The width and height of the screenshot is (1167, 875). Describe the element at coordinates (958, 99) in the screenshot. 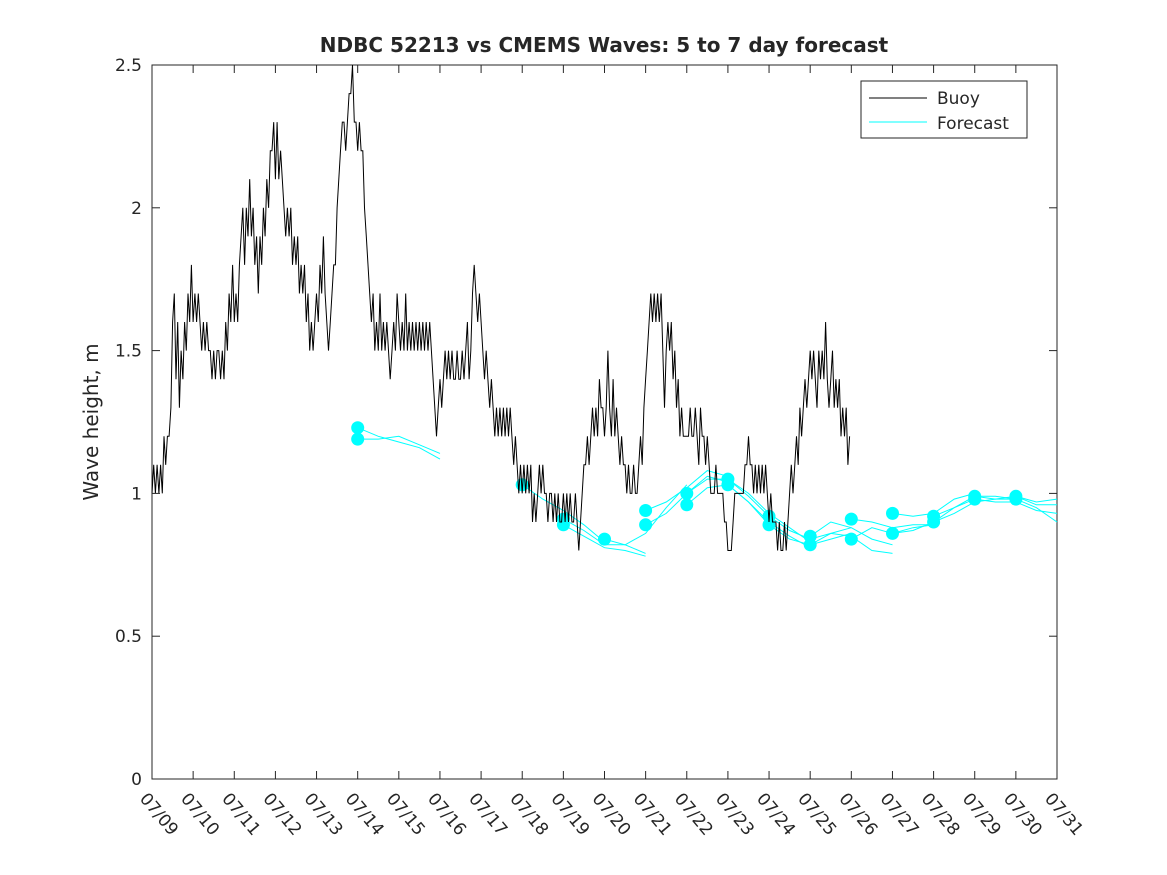

I see `legend-buoy-label: Buoy` at that location.